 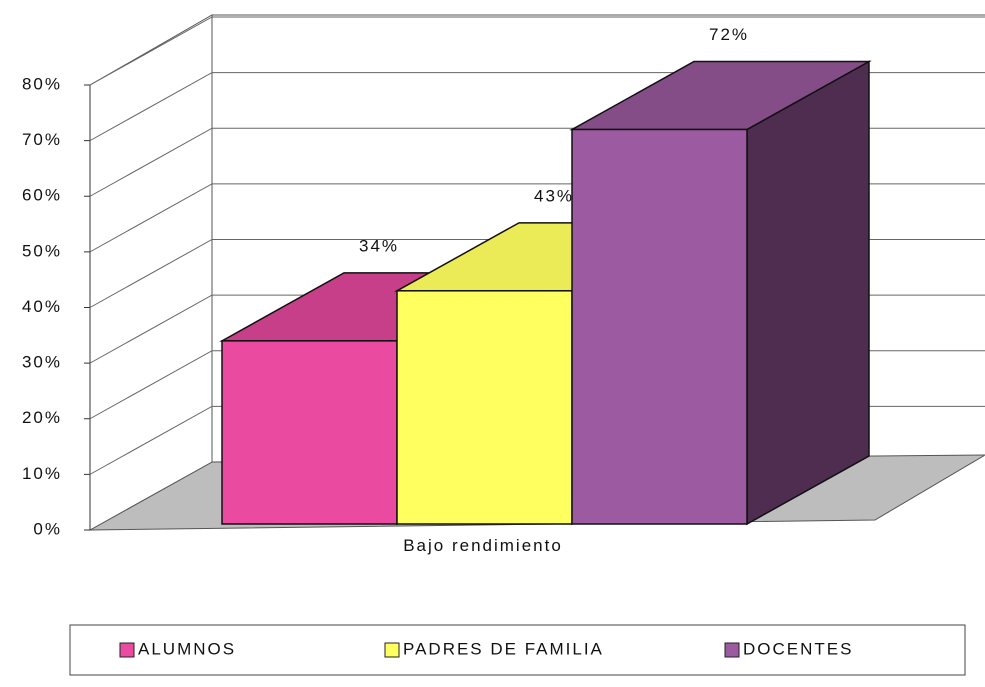 What do you see at coordinates (42, 139) in the screenshot?
I see `y-tick-label: 70%` at bounding box center [42, 139].